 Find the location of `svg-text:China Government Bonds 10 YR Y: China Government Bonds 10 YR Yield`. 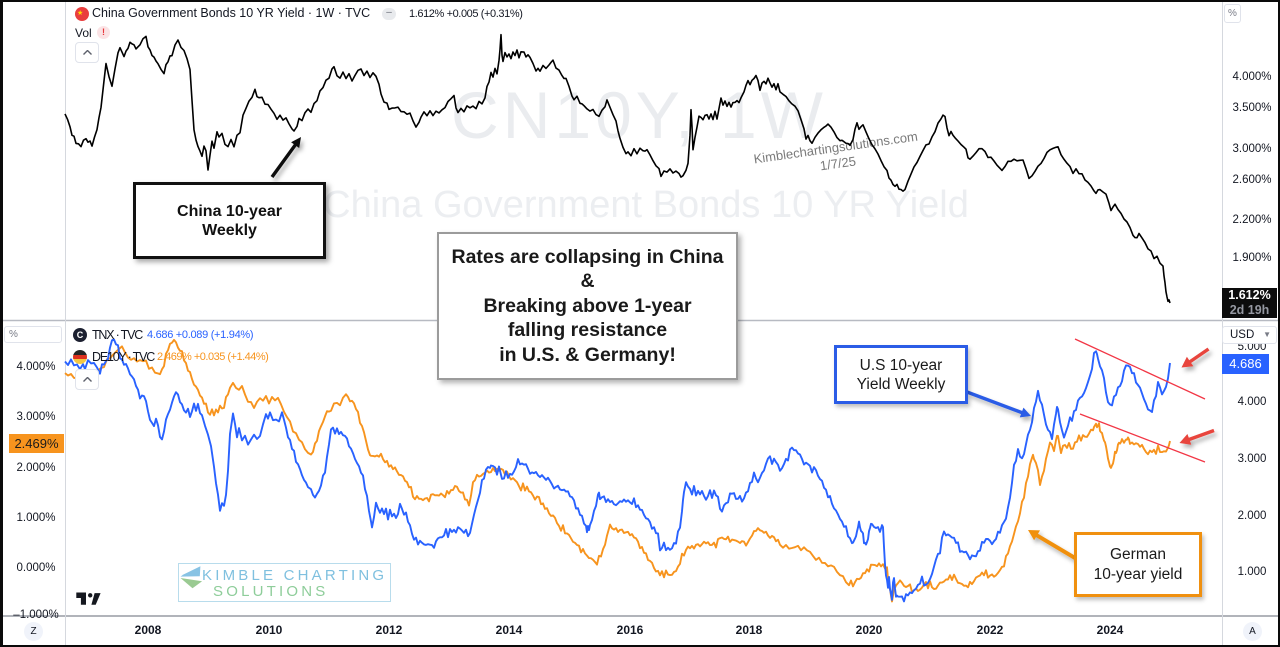

svg-text:China Government Bonds 10 YR Y: China Government Bonds 10 YR Yield is located at coordinates (646, 205).